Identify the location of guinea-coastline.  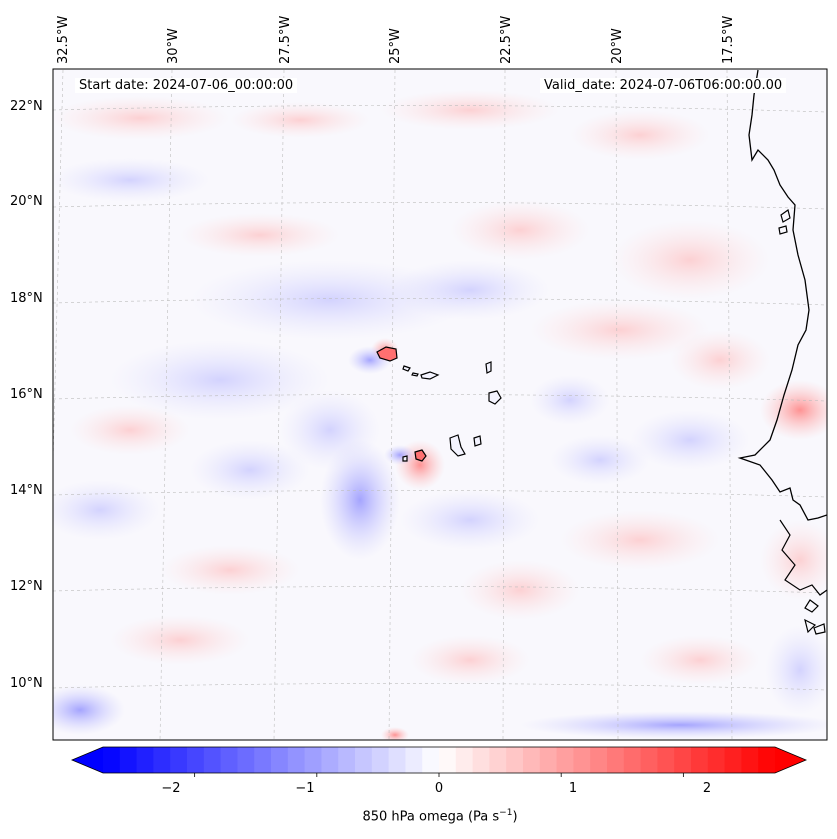
(803, 577).